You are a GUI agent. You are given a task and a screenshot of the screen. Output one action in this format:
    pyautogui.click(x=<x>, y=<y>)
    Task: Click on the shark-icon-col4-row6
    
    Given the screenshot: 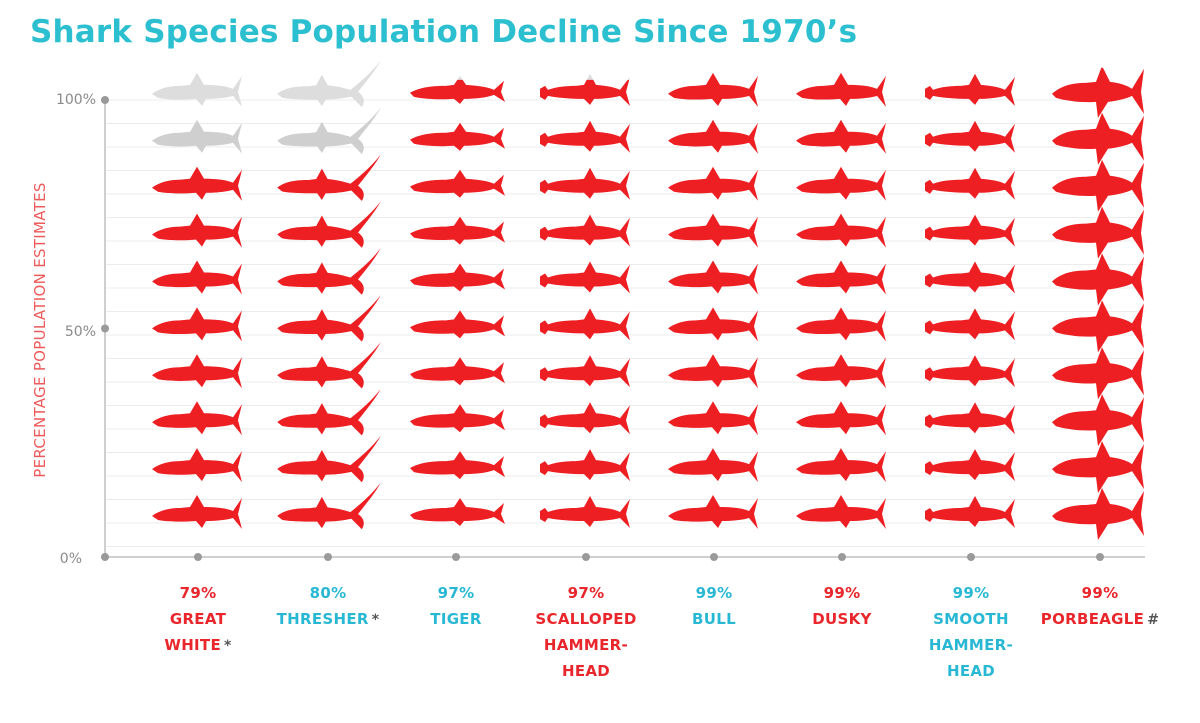 What is the action you would take?
    pyautogui.click(x=585, y=277)
    